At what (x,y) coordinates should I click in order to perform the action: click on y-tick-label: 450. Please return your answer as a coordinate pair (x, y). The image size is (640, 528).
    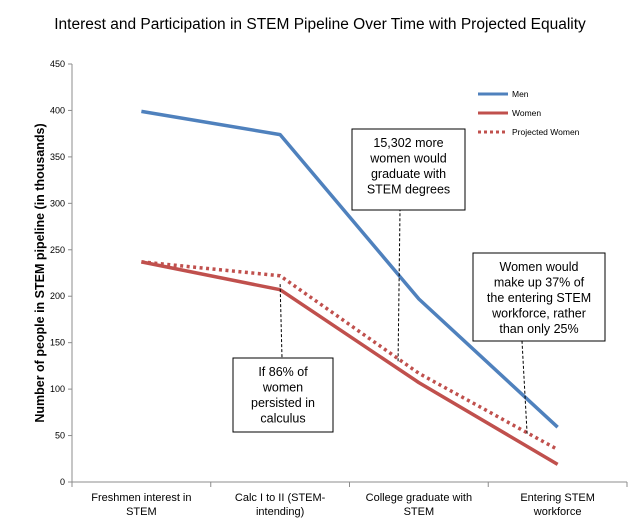
    Looking at the image, I should click on (57, 64).